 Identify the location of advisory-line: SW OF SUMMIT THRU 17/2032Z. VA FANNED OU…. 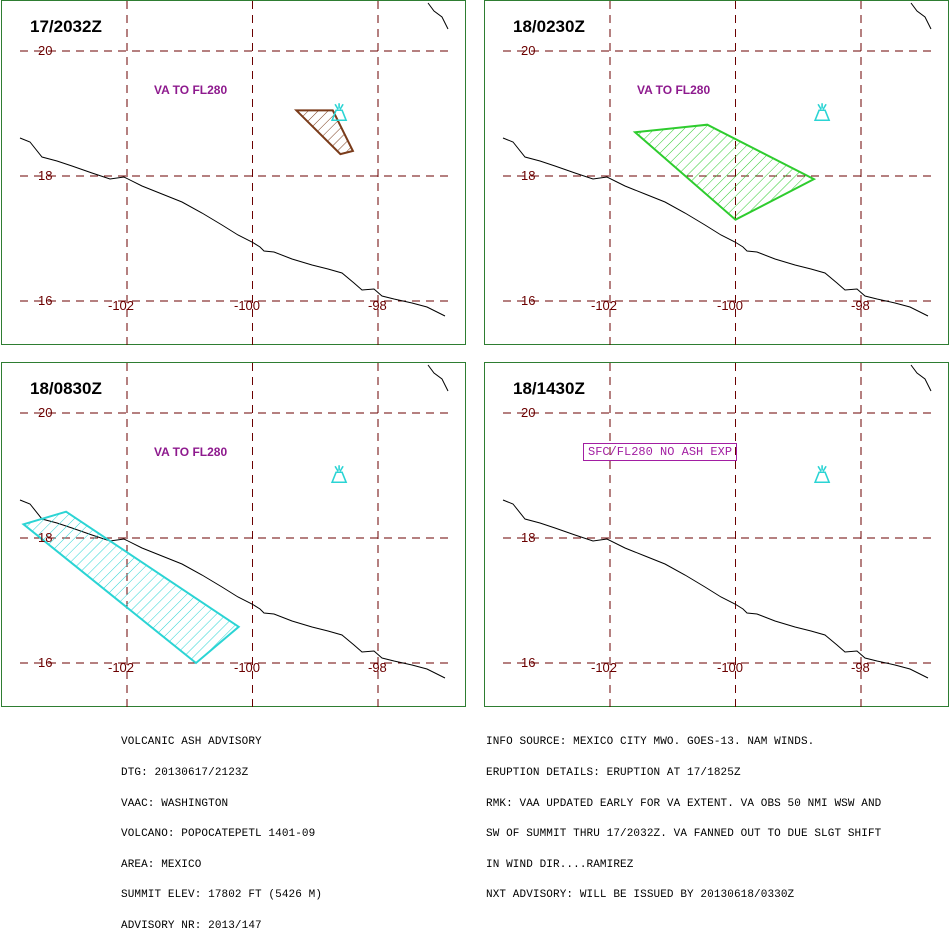
(684, 834).